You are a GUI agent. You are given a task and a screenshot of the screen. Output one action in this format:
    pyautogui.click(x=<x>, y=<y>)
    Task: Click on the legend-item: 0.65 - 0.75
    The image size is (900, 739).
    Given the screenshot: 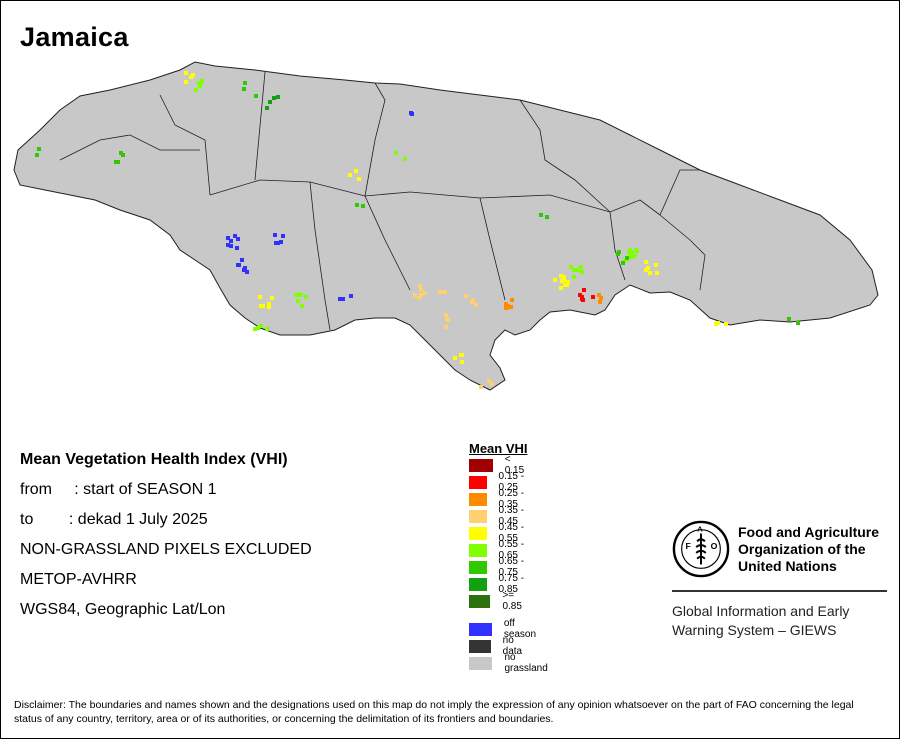 What is the action you would take?
    pyautogui.click(x=498, y=567)
    